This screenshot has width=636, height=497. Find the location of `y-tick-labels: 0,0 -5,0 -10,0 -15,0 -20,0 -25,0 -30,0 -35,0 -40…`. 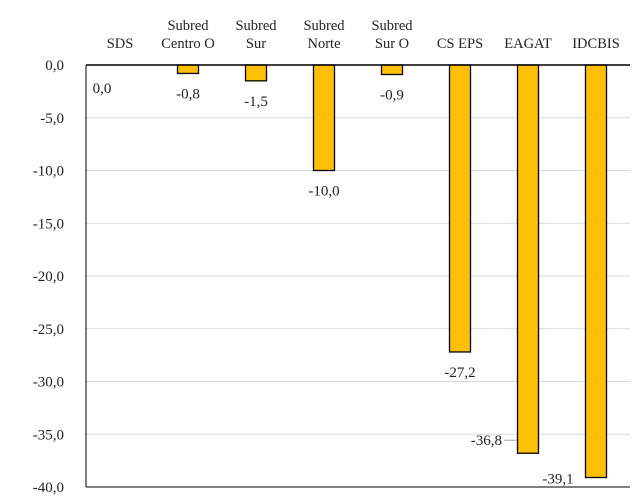

y-tick-labels: 0,0 -5,0 -10,0 -15,0 -20,0 -25,0 -30,0 -35,0 -40… is located at coordinates (48, 277).